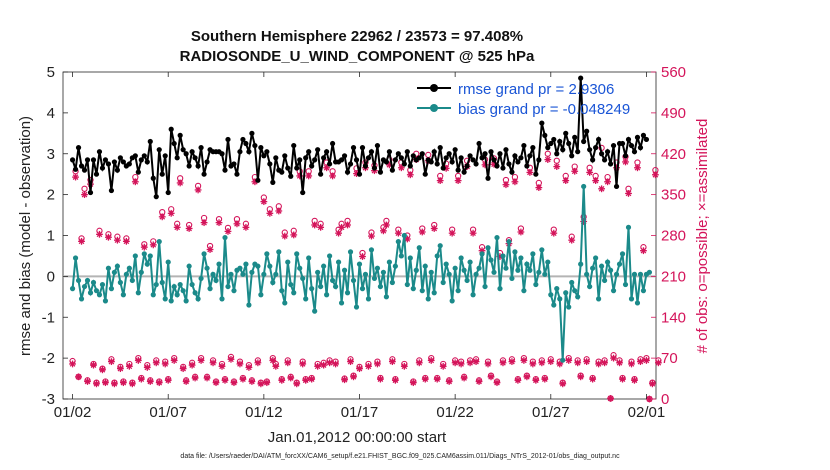 This screenshot has height=470, width=830. Describe the element at coordinates (673, 72) in the screenshot. I see `right-tick-label: 560` at that location.